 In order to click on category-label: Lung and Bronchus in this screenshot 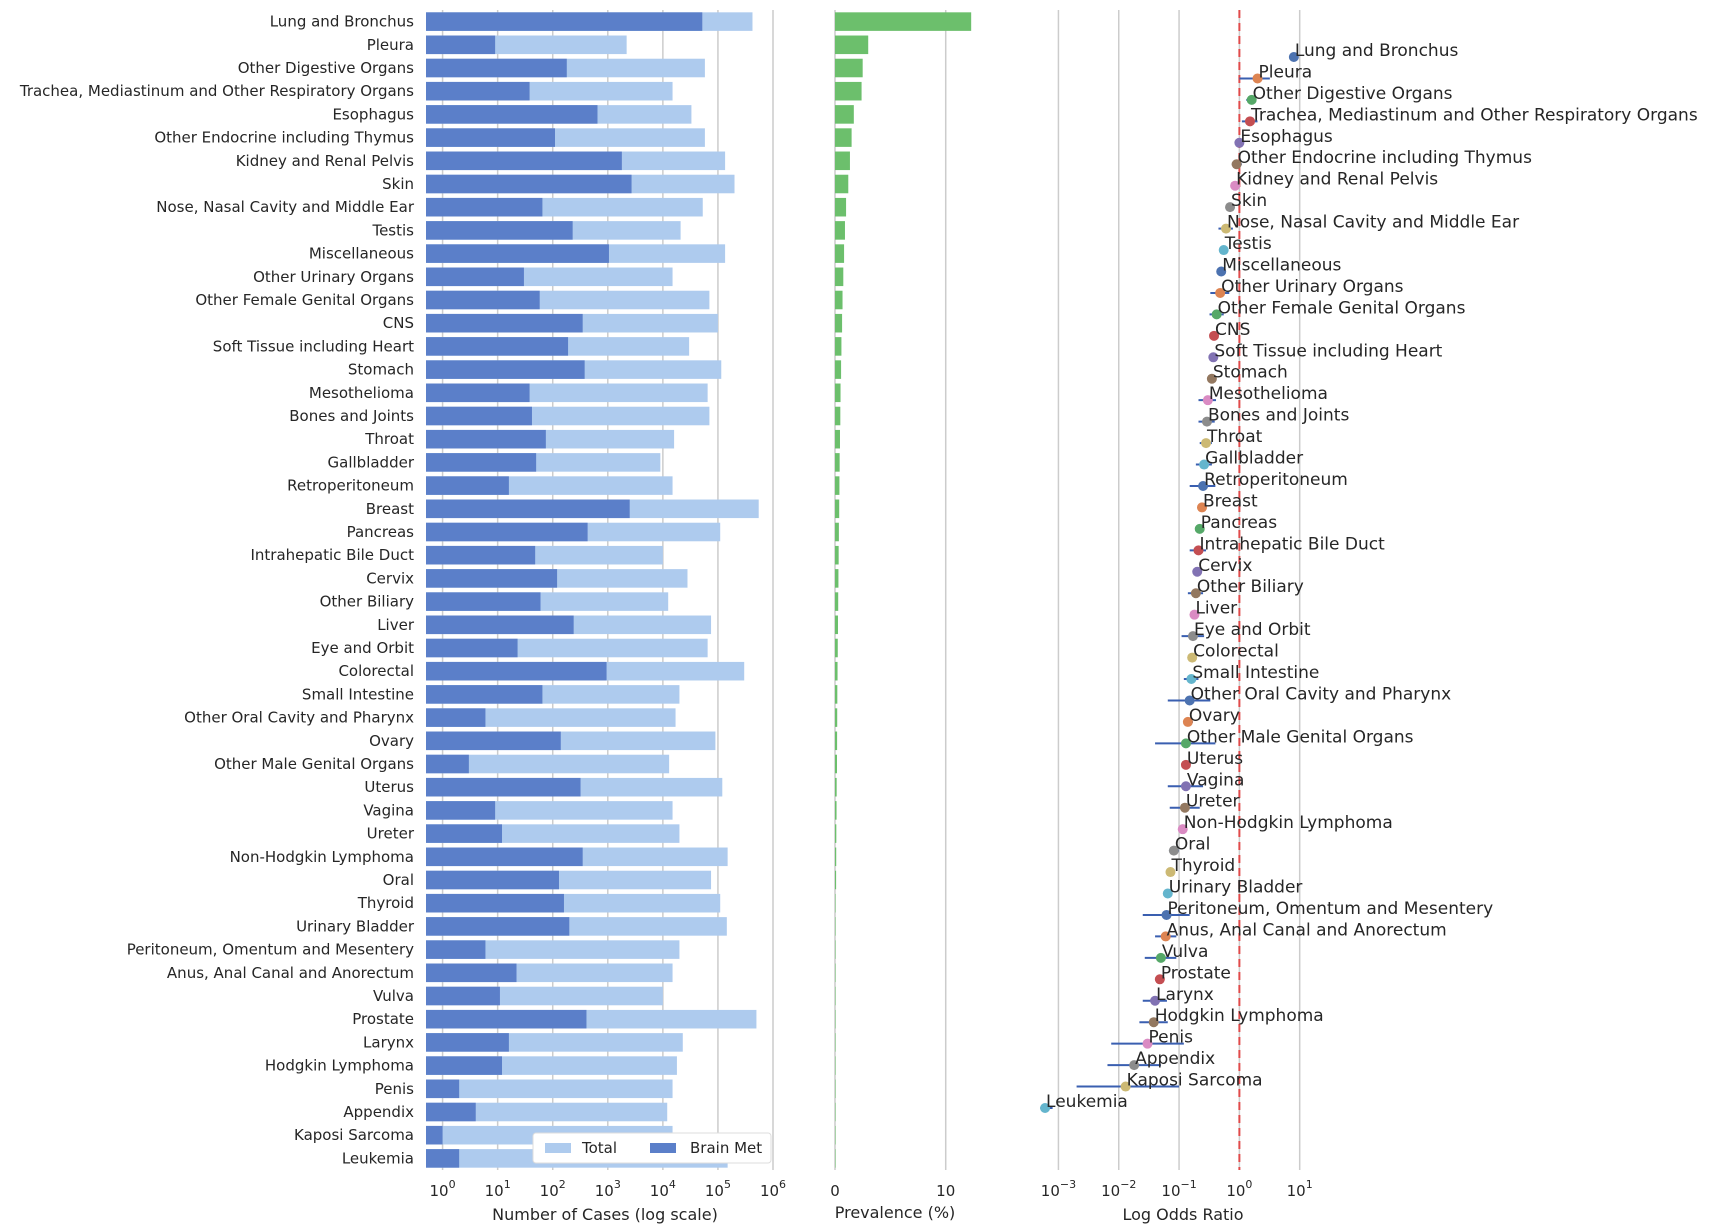, I will do `click(342, 22)`.